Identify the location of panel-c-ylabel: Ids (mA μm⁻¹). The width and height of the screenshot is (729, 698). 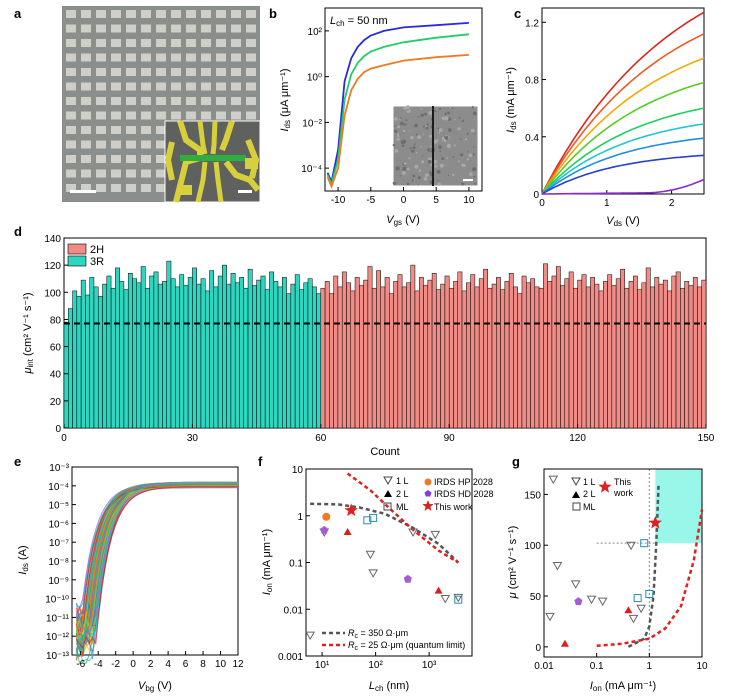
(511, 100).